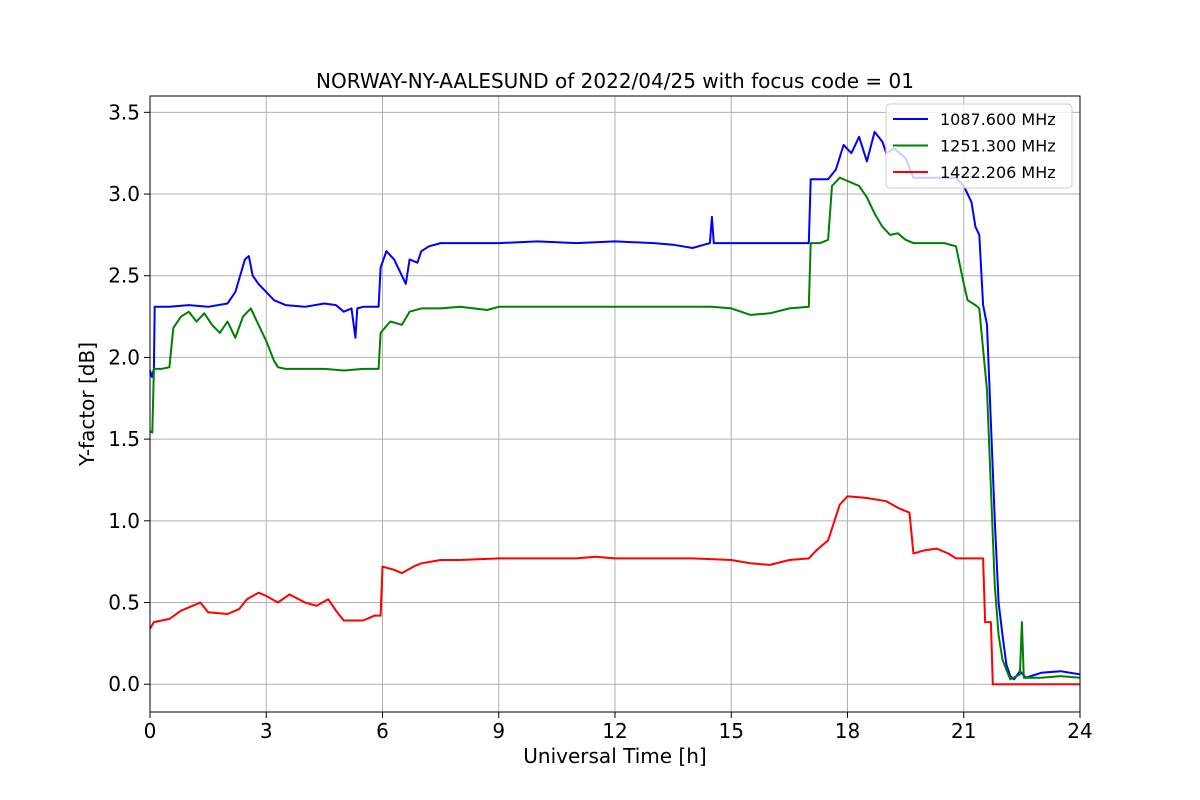 The image size is (1200, 800). I want to click on x-tick-label: 12, so click(614, 731).